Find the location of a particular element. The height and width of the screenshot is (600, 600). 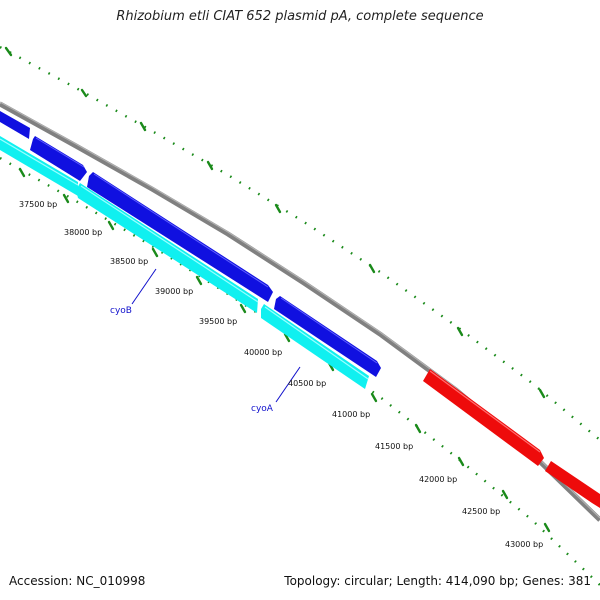

cyoA-leader-line is located at coordinates (288, 384).